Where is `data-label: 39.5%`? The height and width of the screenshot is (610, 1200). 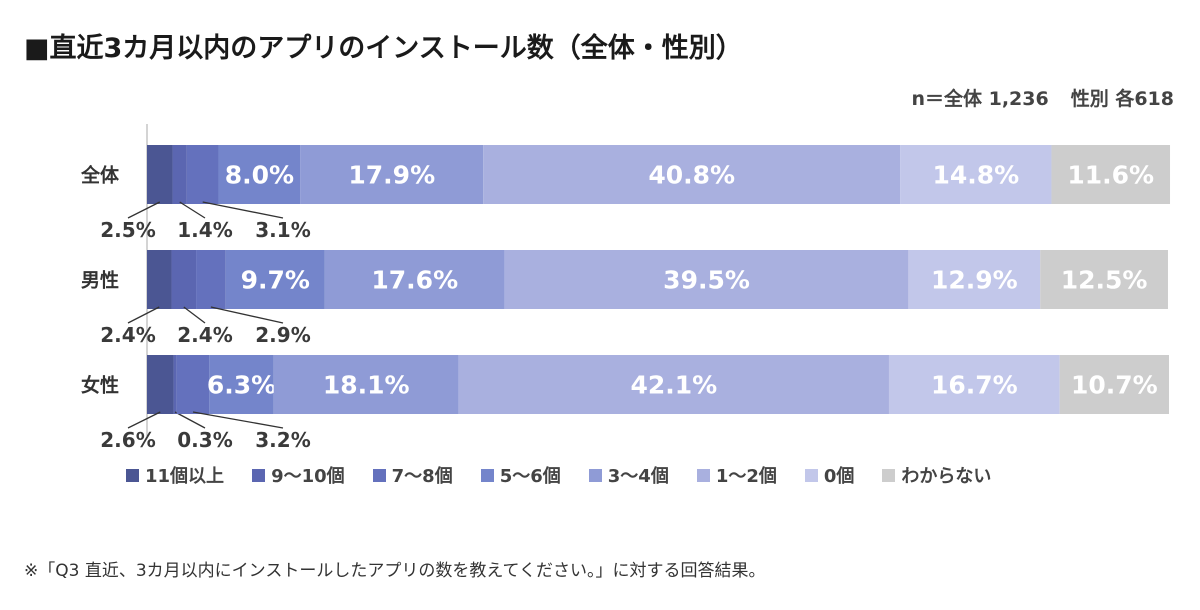 data-label: 39.5% is located at coordinates (706, 280).